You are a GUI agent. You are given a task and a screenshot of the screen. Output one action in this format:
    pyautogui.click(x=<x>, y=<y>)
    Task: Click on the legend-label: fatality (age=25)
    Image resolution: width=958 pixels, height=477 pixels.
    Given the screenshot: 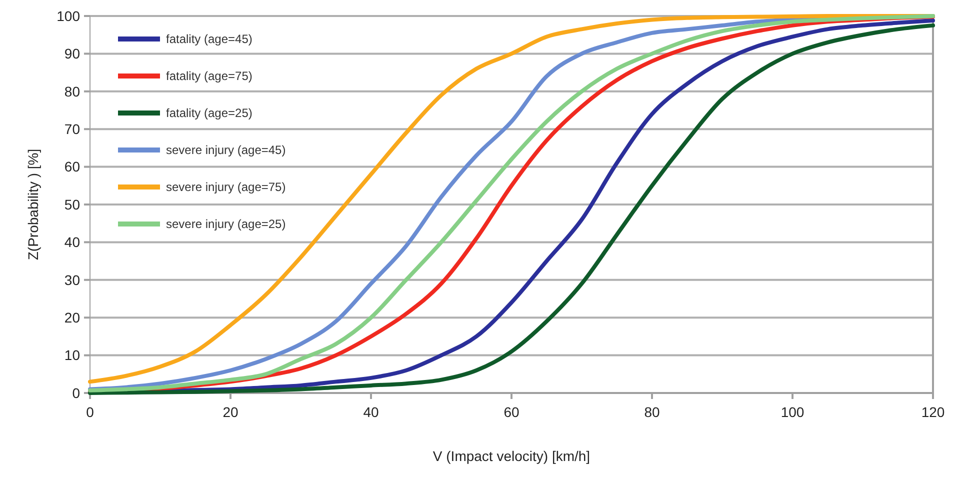 What is the action you would take?
    pyautogui.click(x=209, y=113)
    